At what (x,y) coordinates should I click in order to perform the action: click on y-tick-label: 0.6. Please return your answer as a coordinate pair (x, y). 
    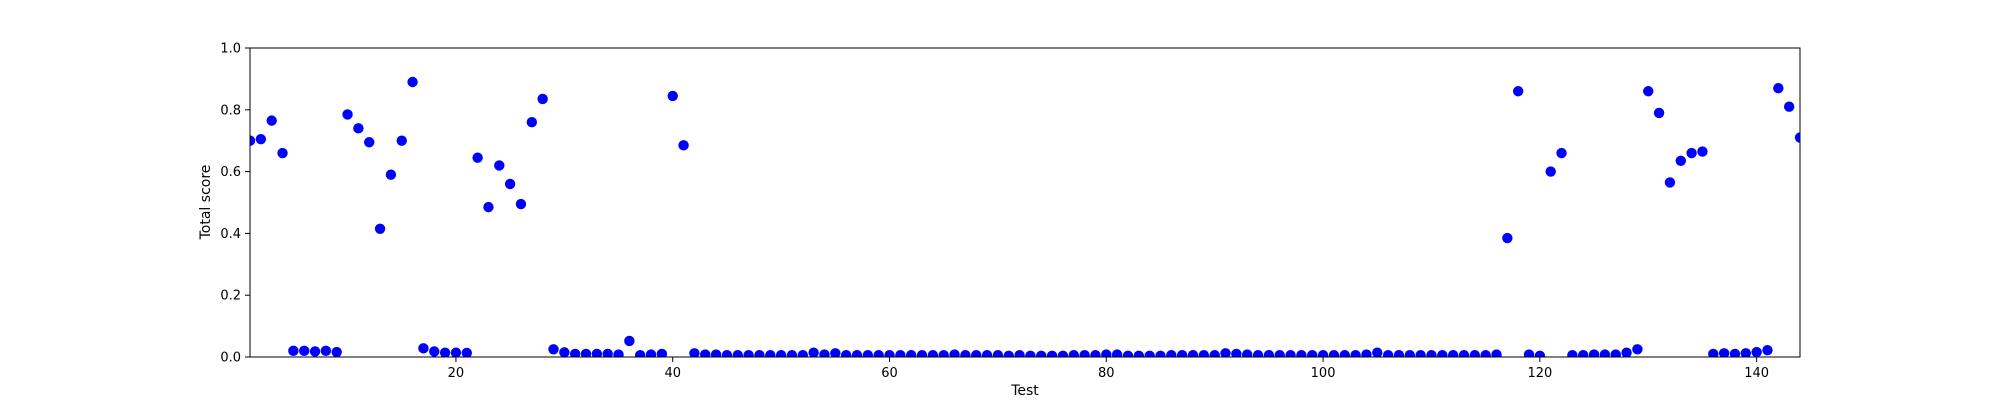
    Looking at the image, I should click on (230, 172).